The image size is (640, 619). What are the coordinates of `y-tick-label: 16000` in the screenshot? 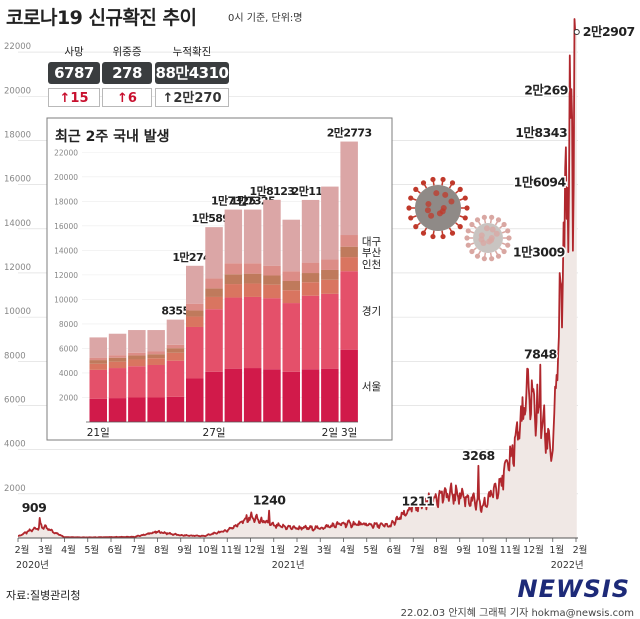 It's located at (17, 180).